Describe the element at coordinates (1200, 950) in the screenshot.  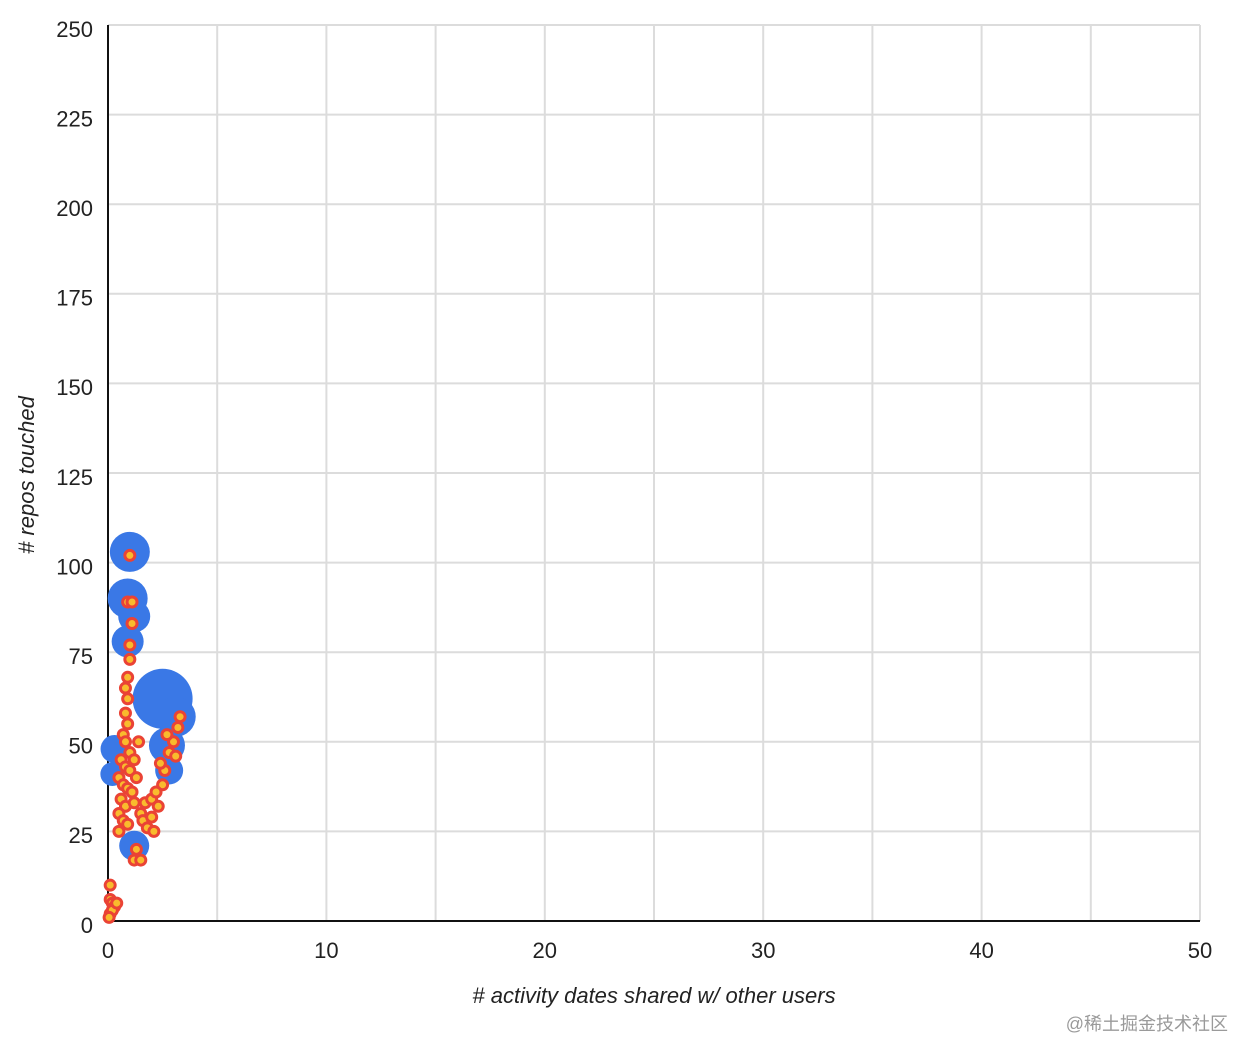
I see `x-tick-label: 50` at that location.